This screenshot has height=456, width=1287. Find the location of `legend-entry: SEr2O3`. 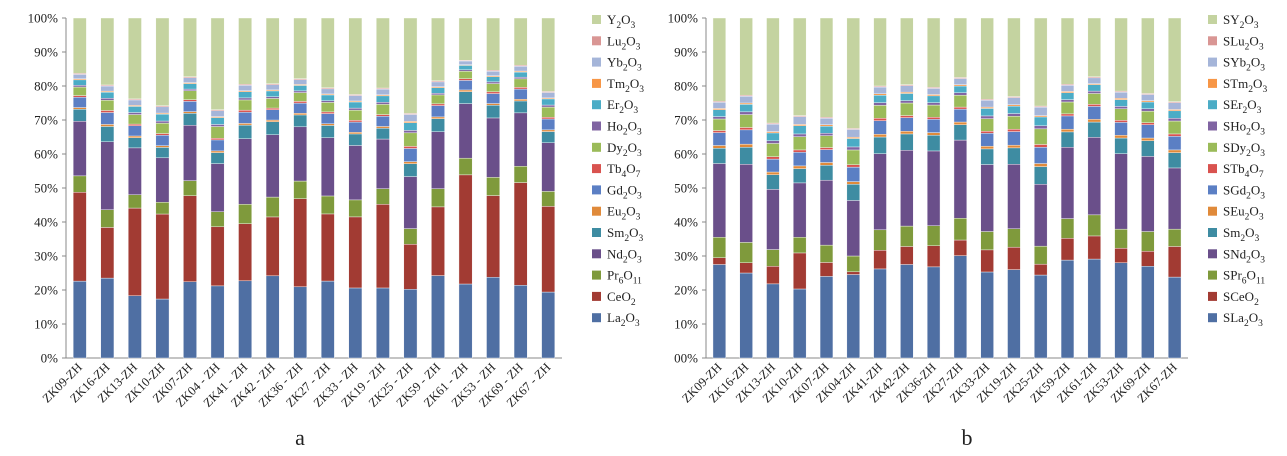

legend-entry: SEr2O3 is located at coordinates (1242, 106).